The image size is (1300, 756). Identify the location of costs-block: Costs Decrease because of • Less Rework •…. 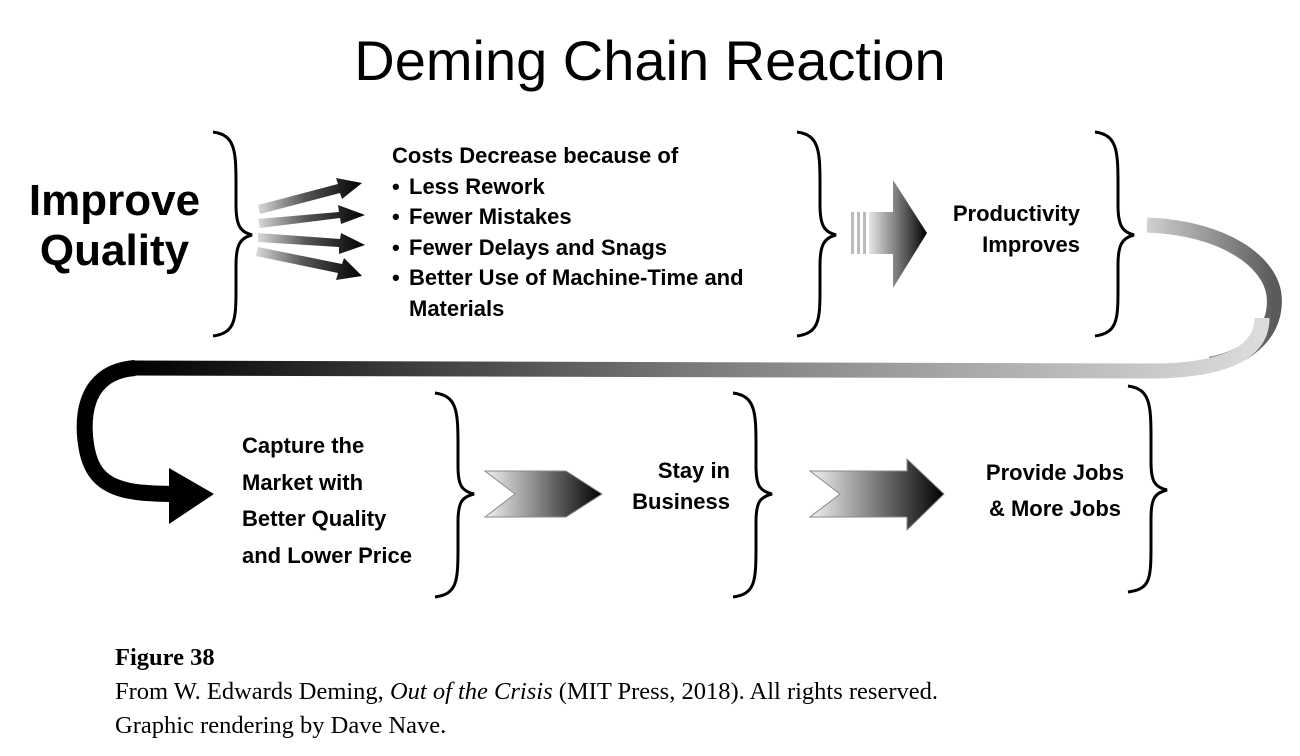
(568, 232).